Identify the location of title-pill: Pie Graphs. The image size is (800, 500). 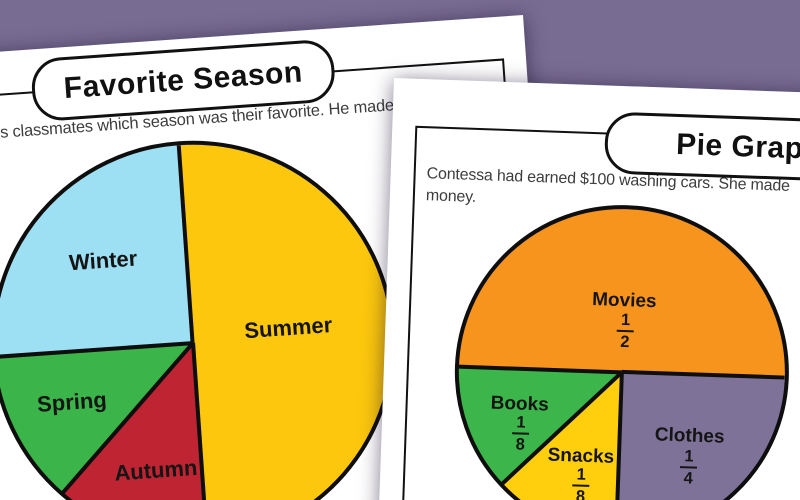
(701, 148).